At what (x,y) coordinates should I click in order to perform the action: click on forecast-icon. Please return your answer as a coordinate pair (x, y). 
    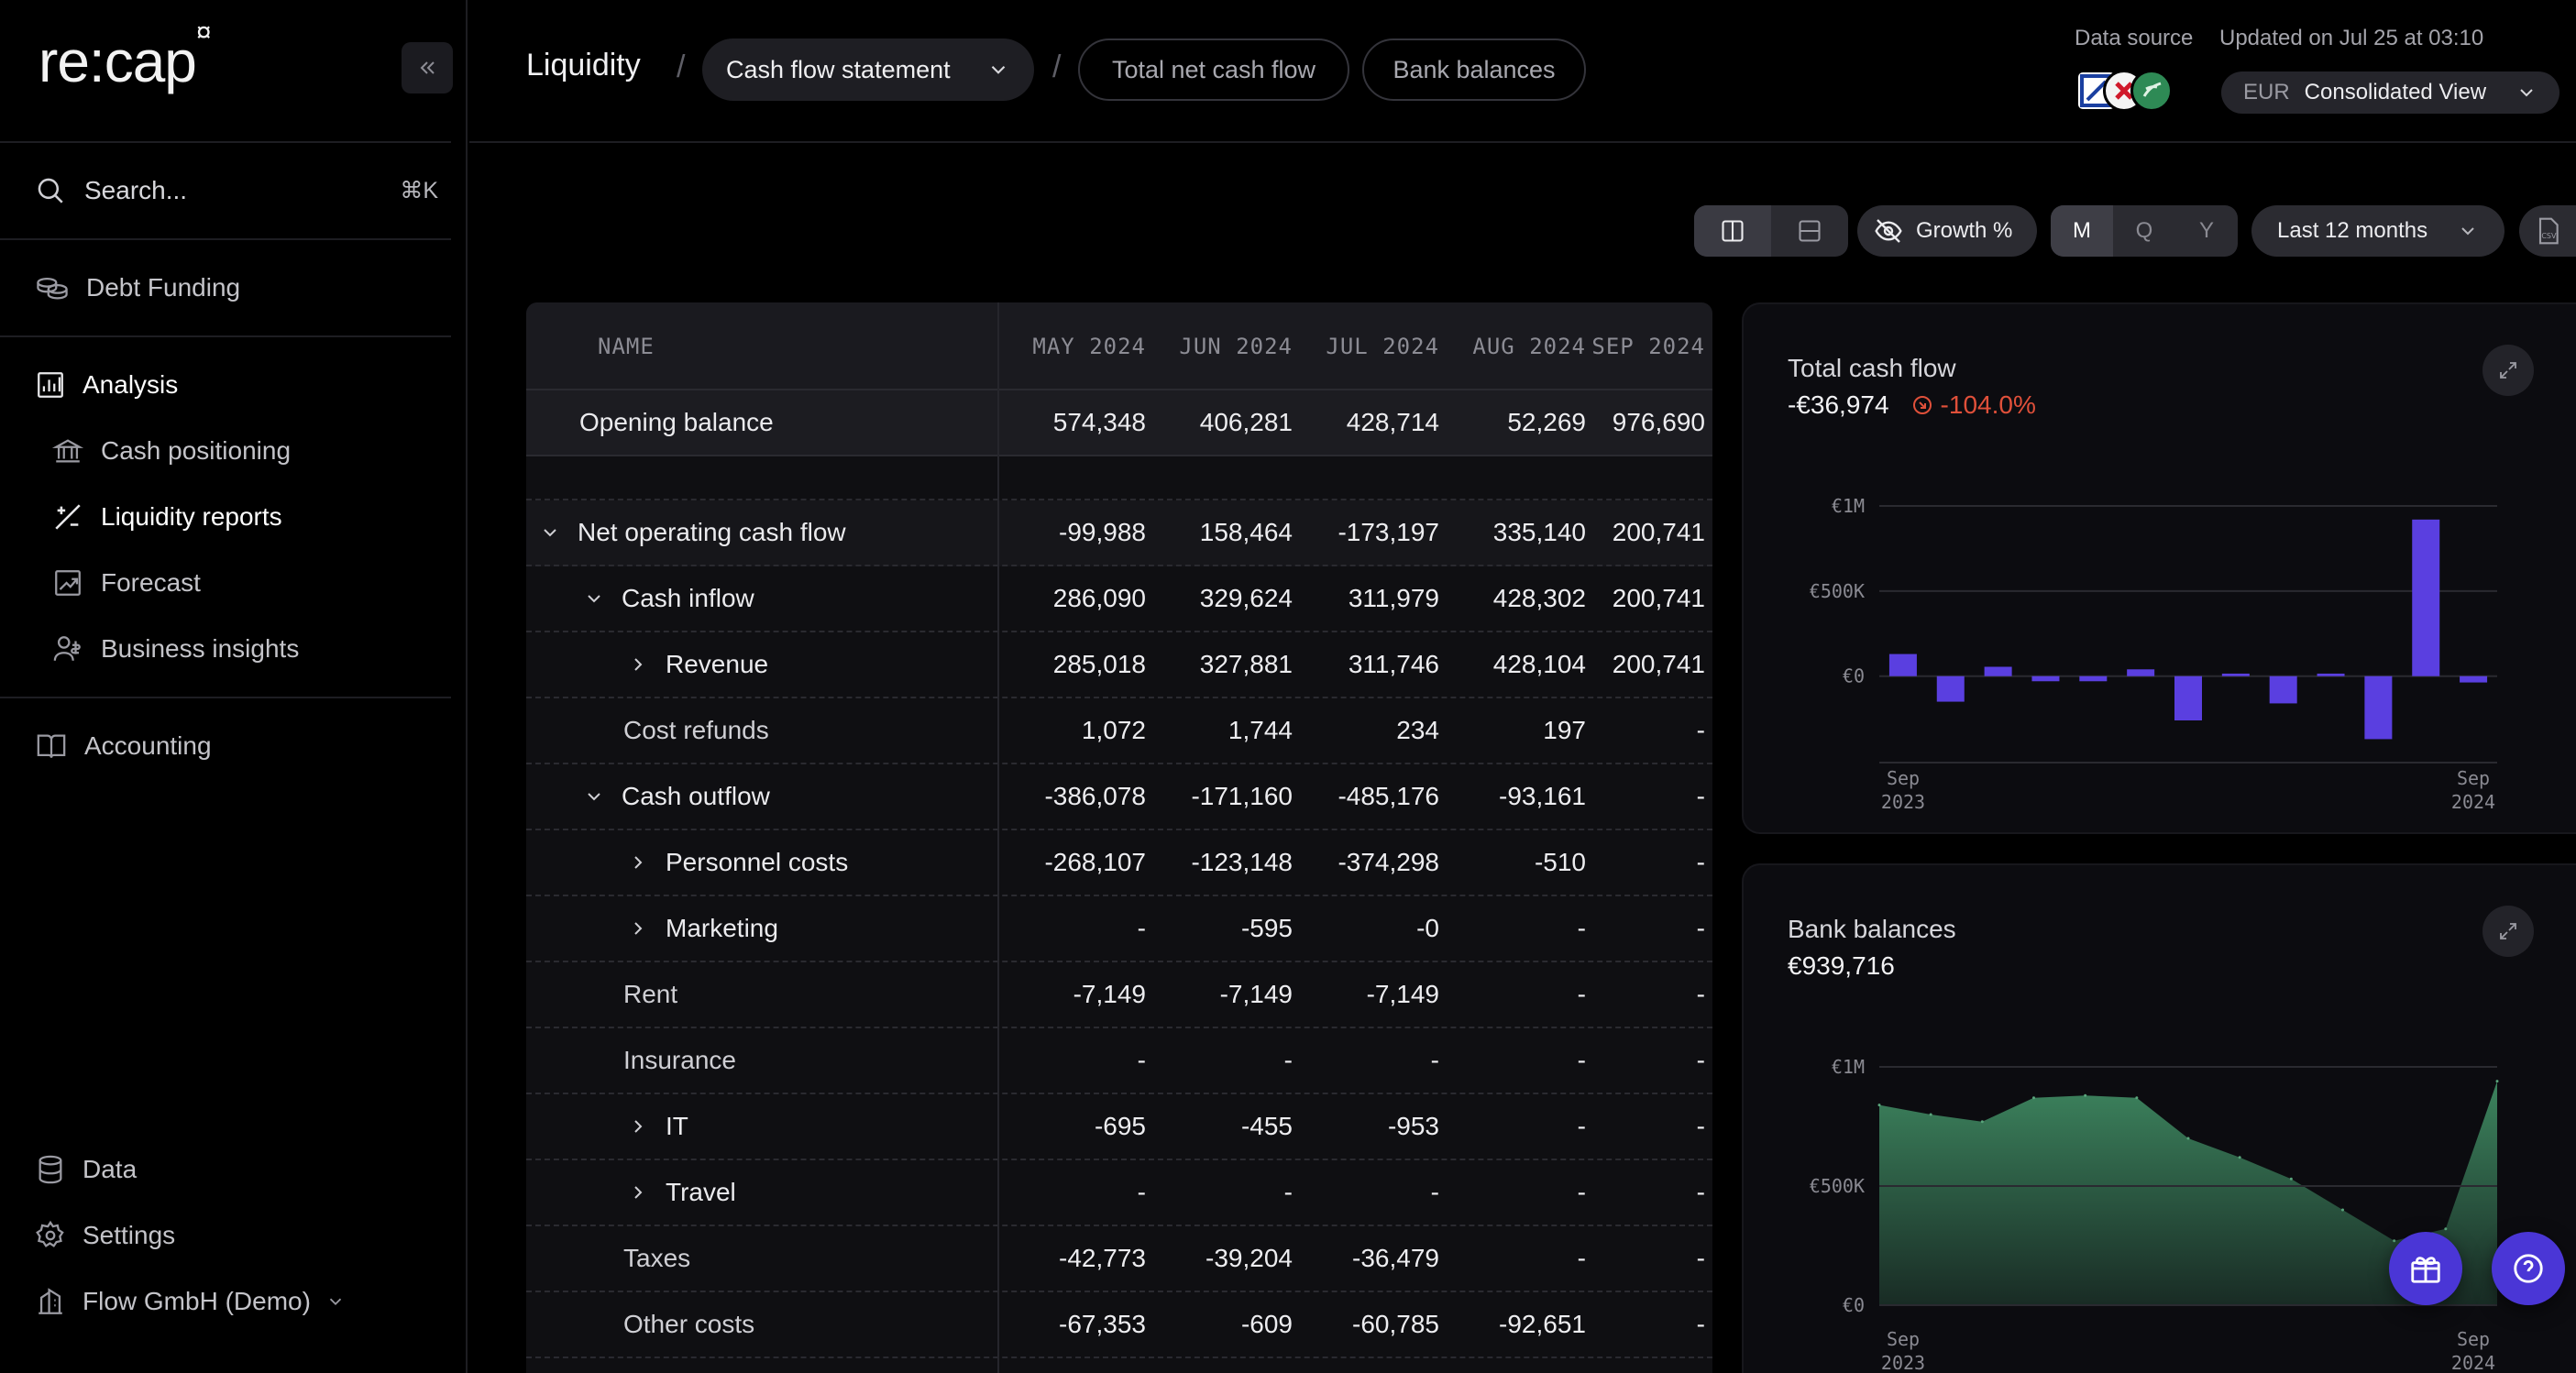
    Looking at the image, I should click on (68, 583).